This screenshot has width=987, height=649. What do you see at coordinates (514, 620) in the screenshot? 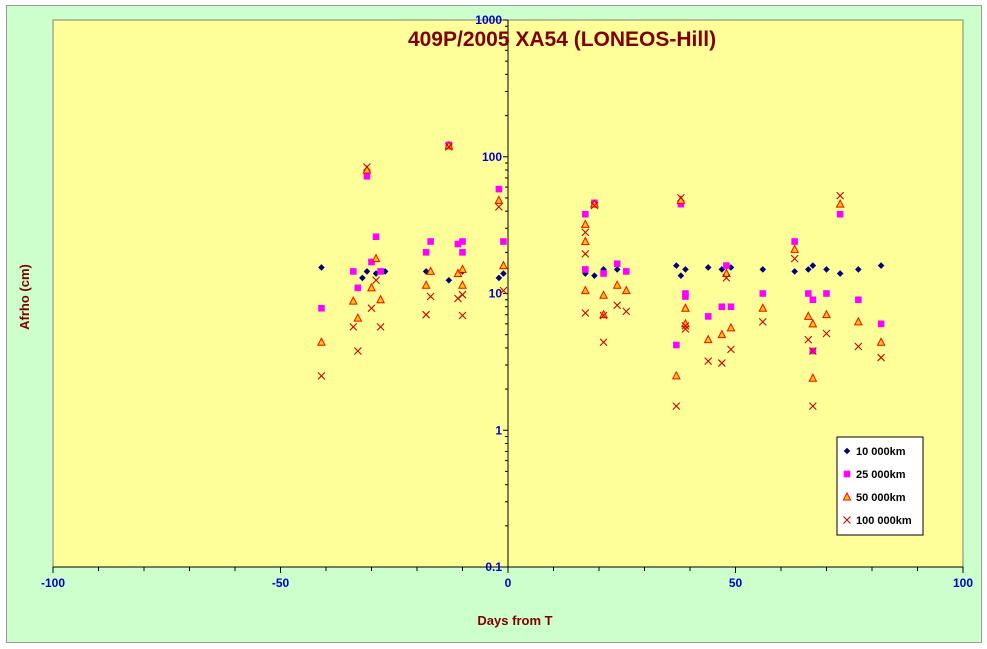
I see `x-axis-title: Days from T` at bounding box center [514, 620].